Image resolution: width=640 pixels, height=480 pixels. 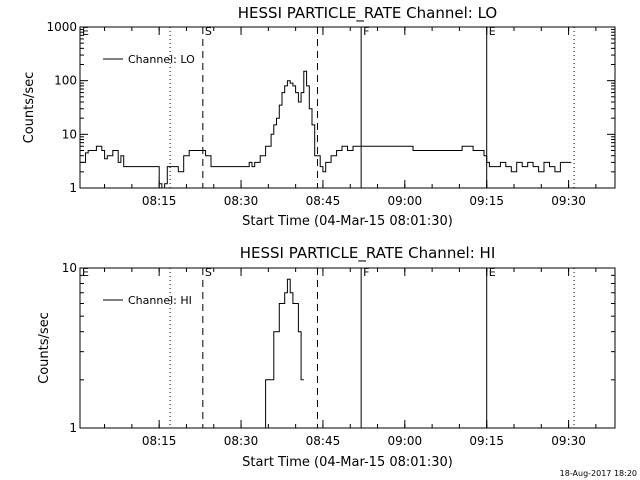 I want to click on chart-title: HESSI PARTICLE_RATE Channel: LO, so click(x=367, y=13).